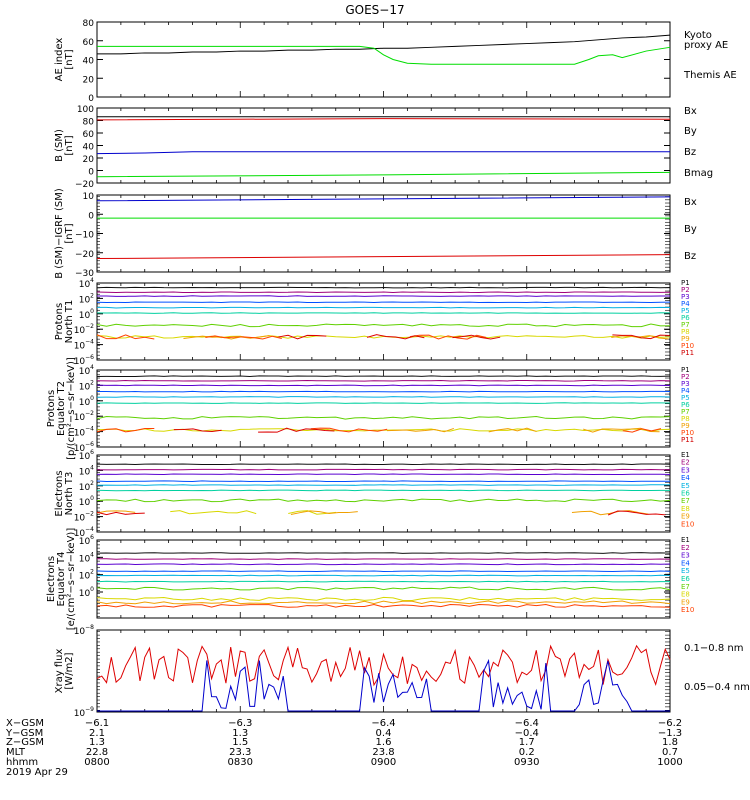 Image resolution: width=750 pixels, height=800 pixels. I want to click on x-tick-value: 1.7, so click(527, 742).